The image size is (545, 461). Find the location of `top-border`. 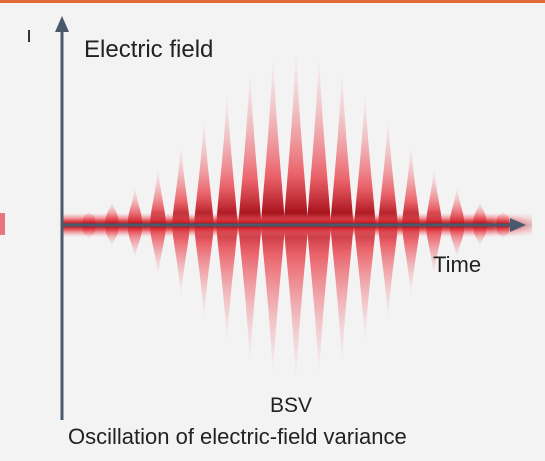

top-border is located at coordinates (272, 1).